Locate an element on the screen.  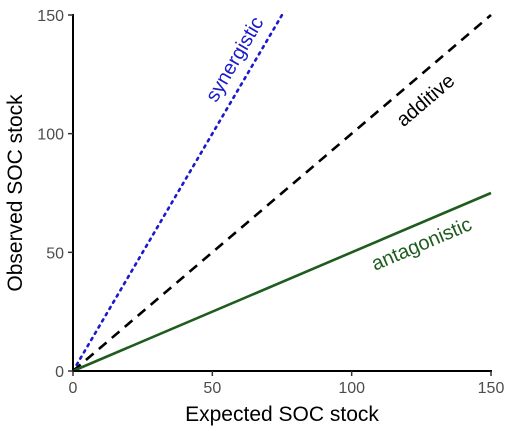
x-tick-label: 50 is located at coordinates (212, 388).